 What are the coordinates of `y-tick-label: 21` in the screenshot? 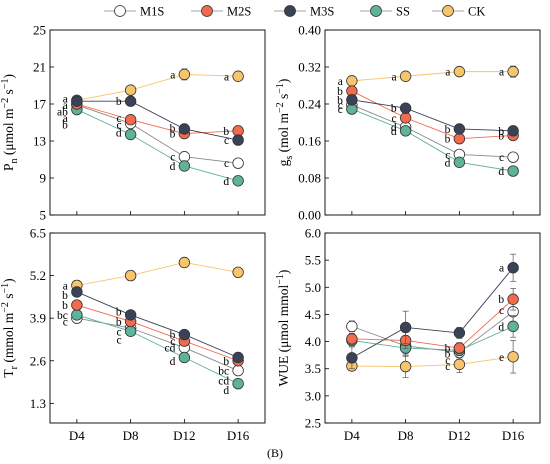 It's located at (39, 67).